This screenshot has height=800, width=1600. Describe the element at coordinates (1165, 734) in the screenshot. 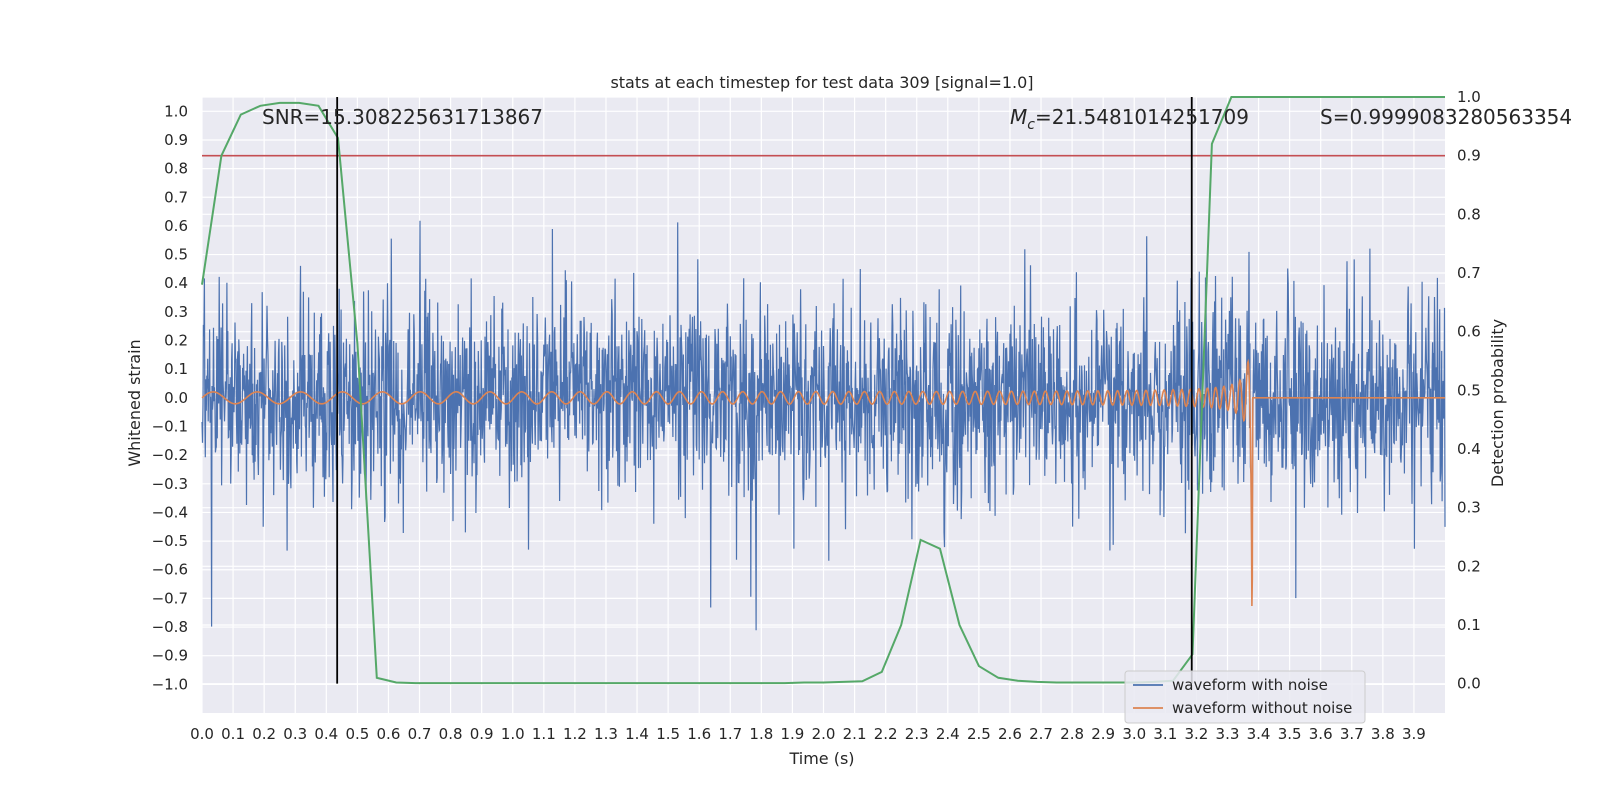

I see `x-tick-label: 3.1` at that location.